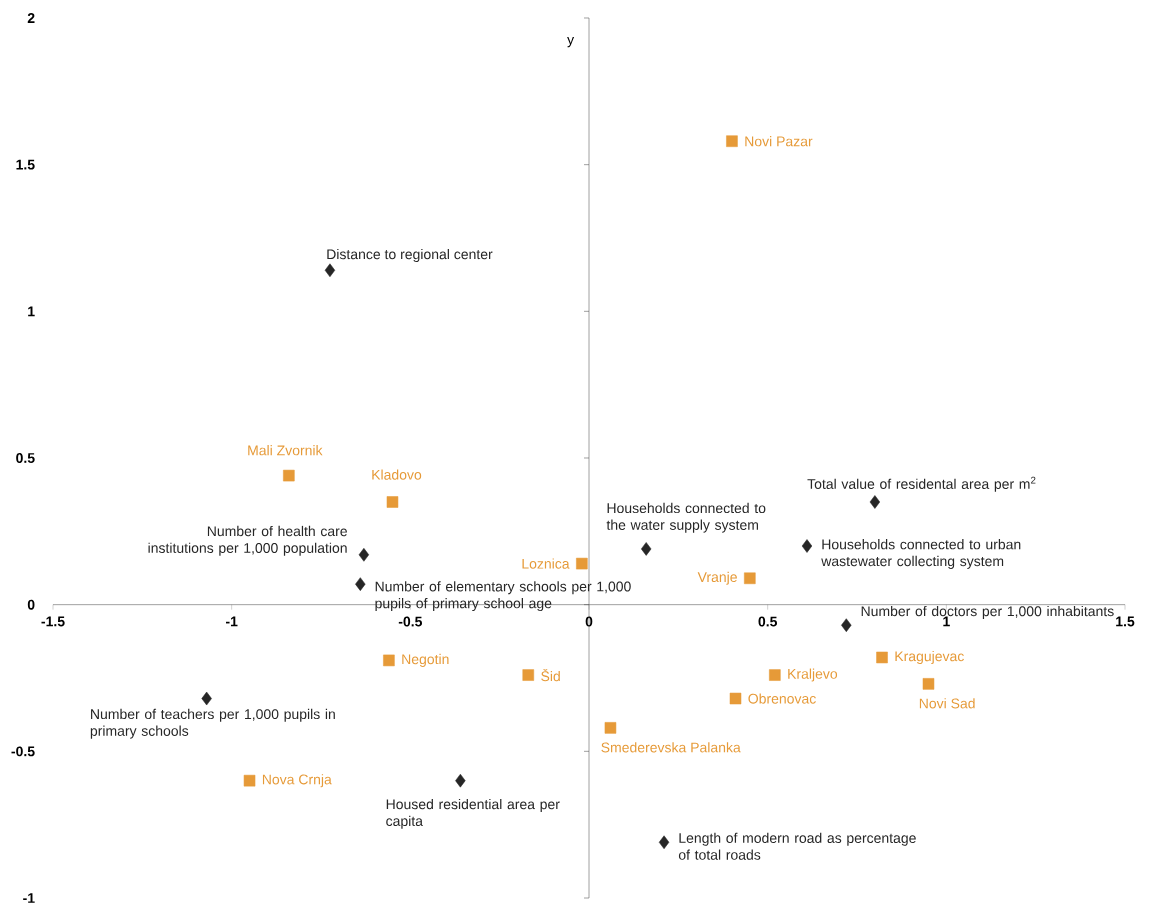 This screenshot has height=909, width=1155. What do you see at coordinates (473, 813) in the screenshot?
I see `annotation: Housed residential area per capita` at bounding box center [473, 813].